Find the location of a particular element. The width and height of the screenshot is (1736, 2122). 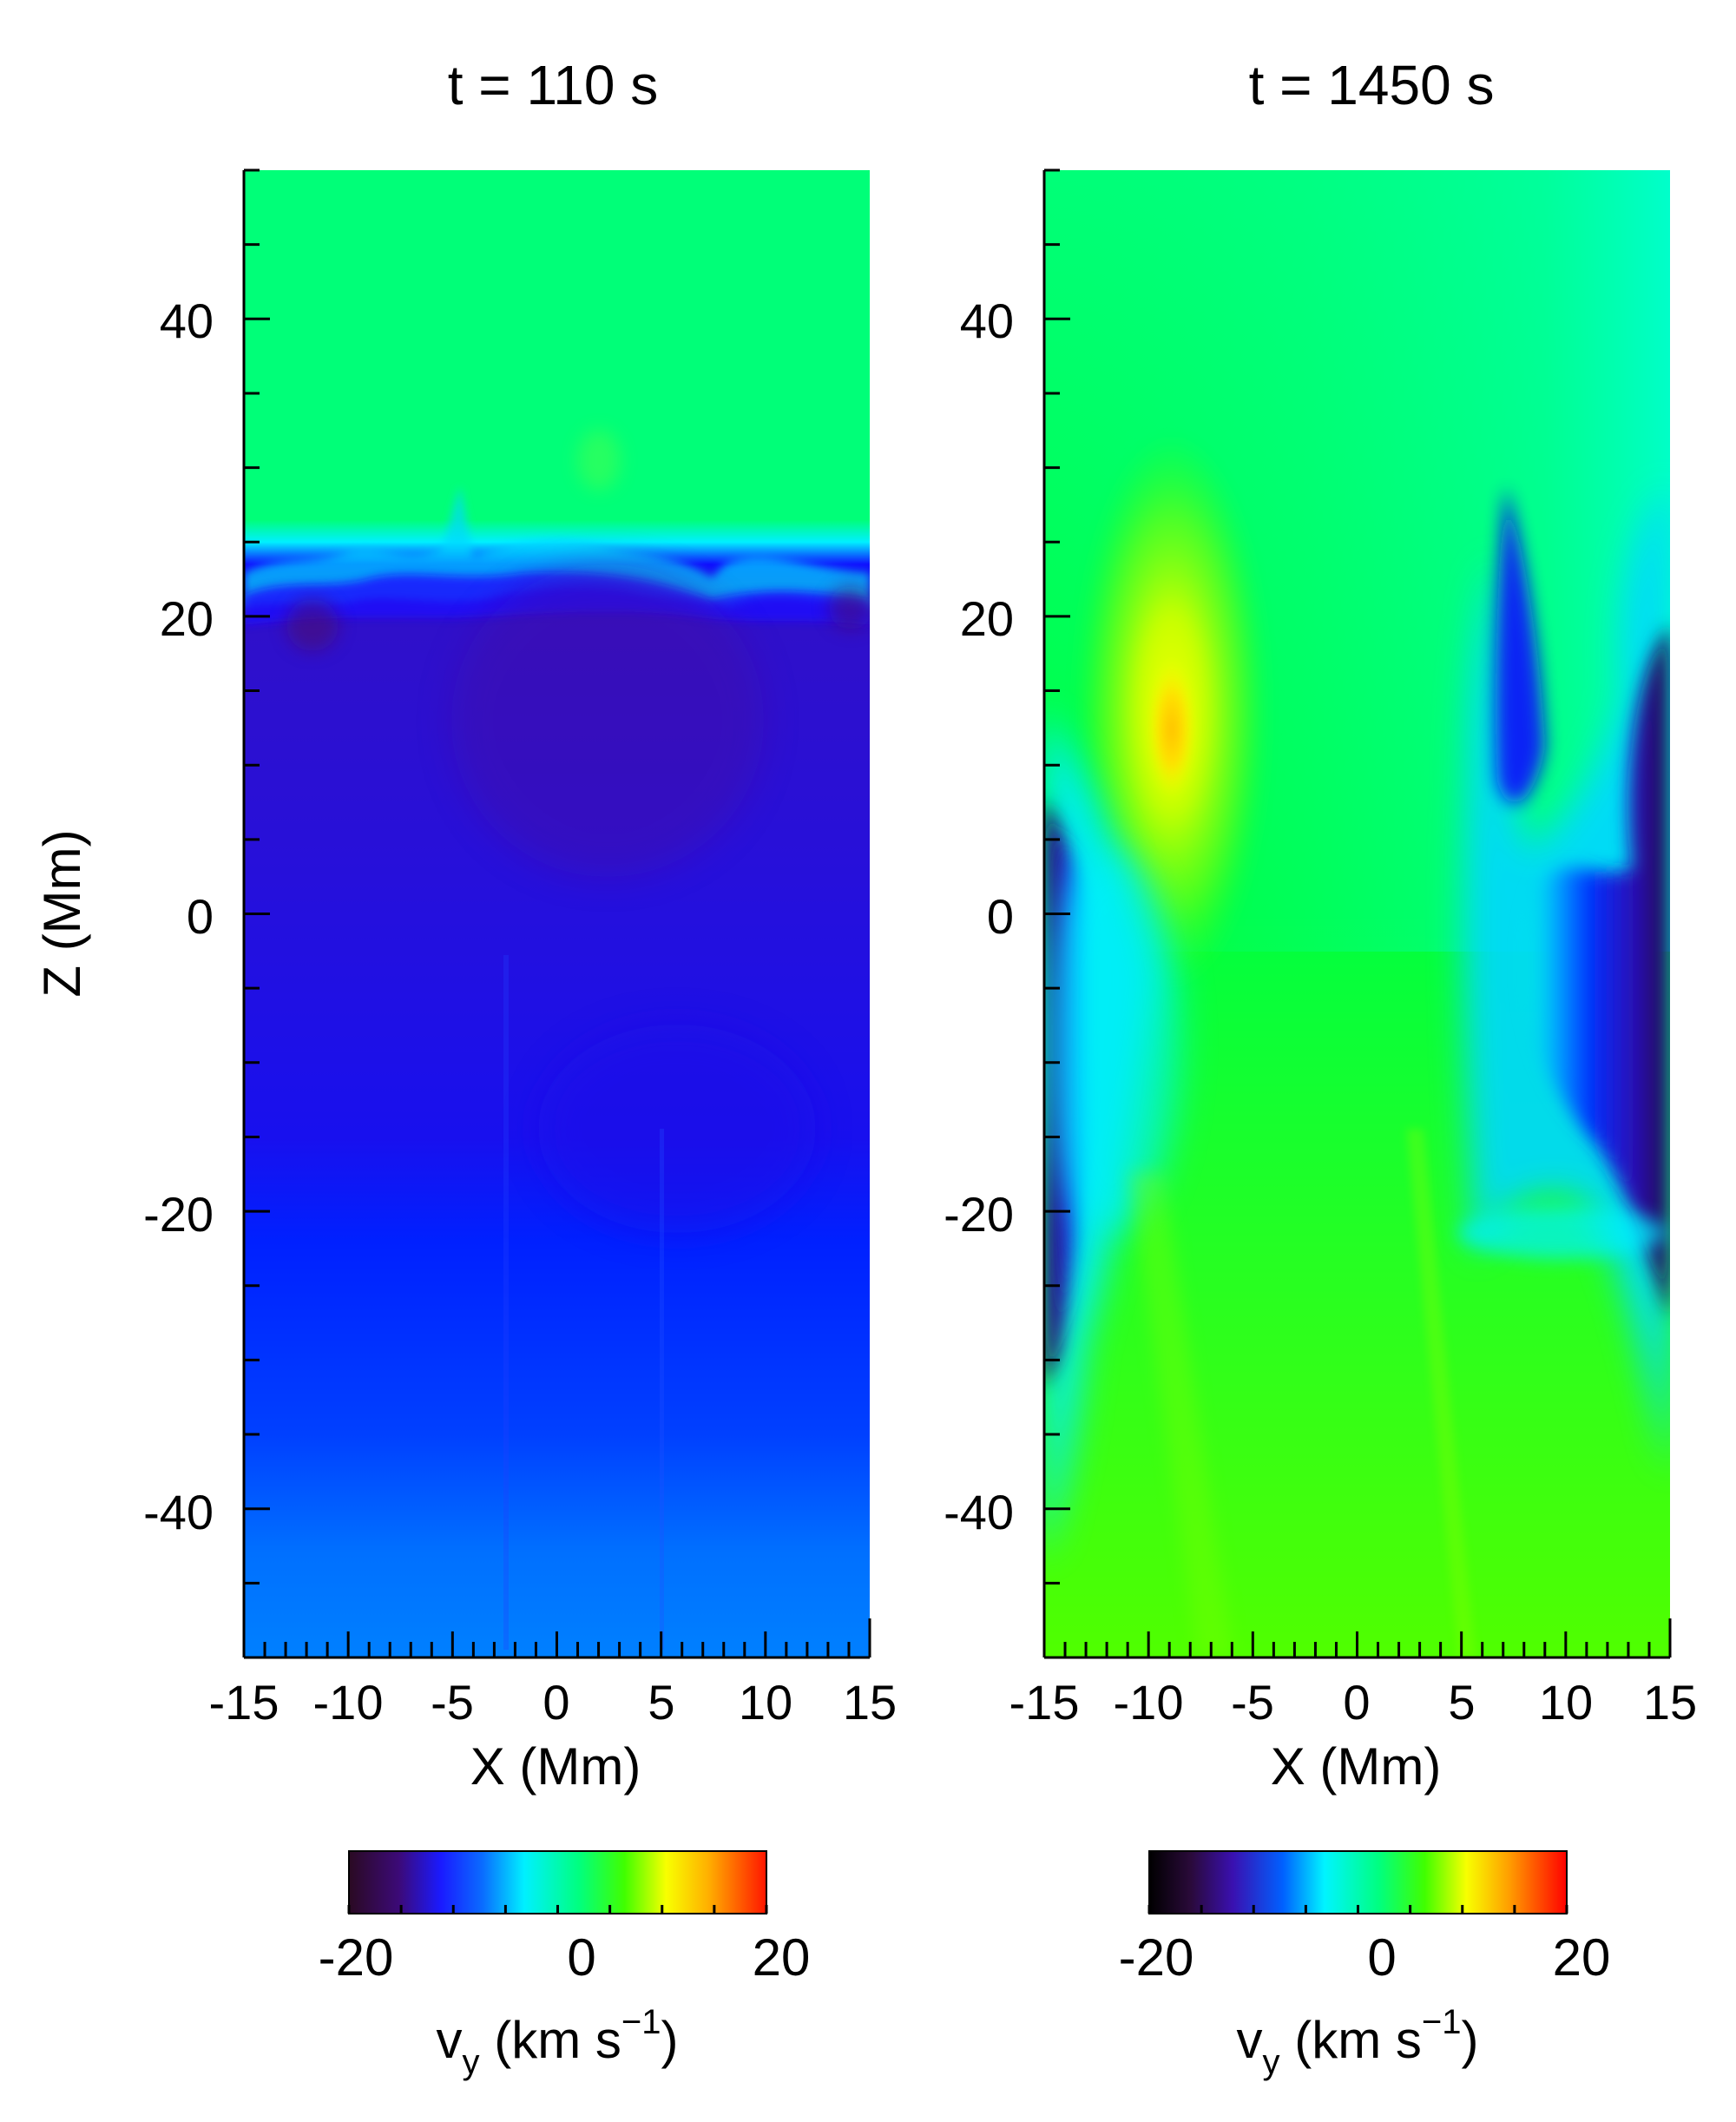

colorbar-right-gradient is located at coordinates (1358, 1882).